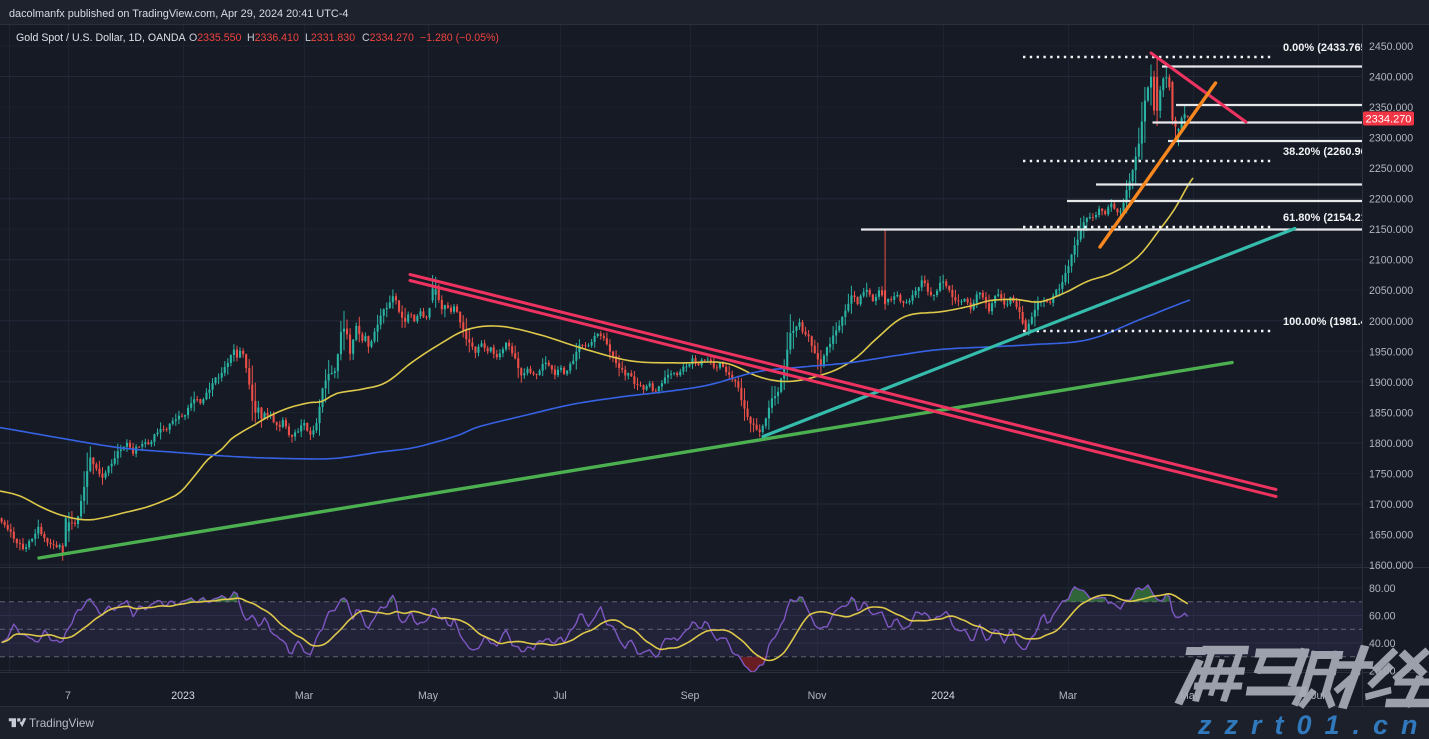 This screenshot has height=739, width=1429. I want to click on svg-text: 60.00, so click(1382, 617).